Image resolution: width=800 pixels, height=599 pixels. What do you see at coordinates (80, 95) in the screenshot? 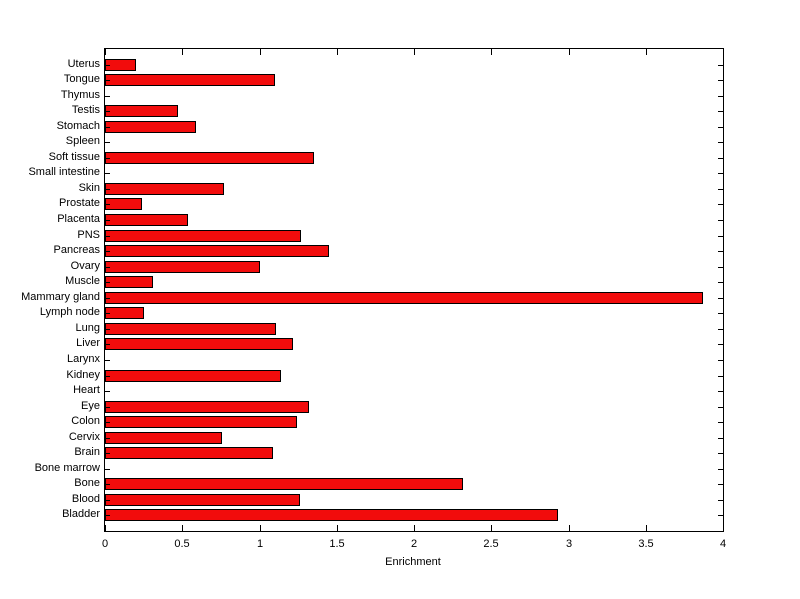
I see `y-tick-label: Thymus` at bounding box center [80, 95].